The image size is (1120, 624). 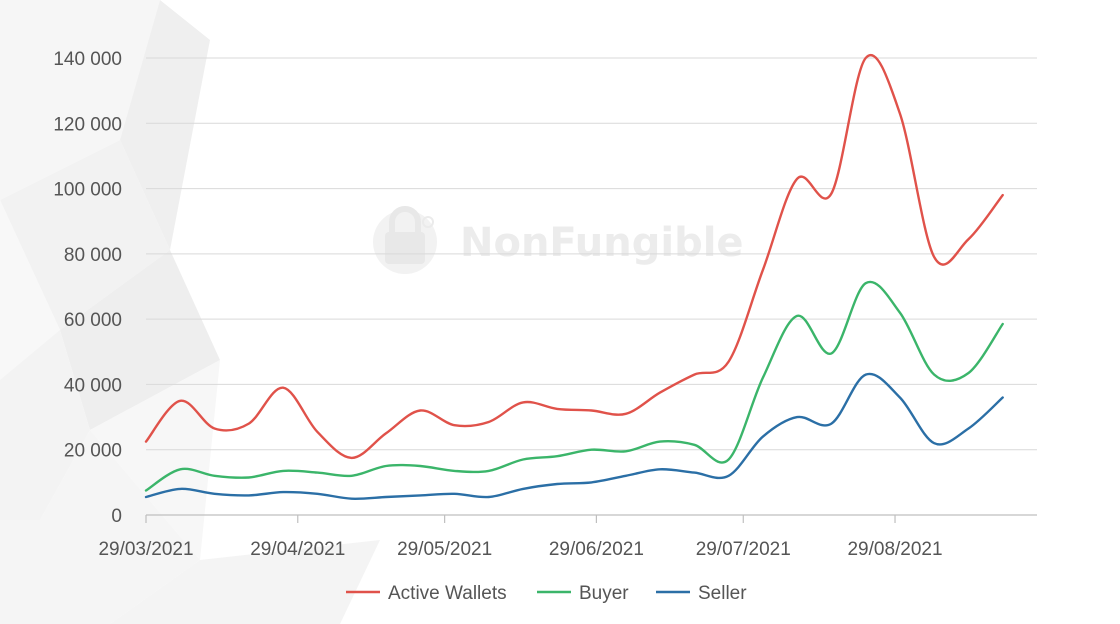 What do you see at coordinates (93, 385) in the screenshot?
I see `y-tick-label: 40 000` at bounding box center [93, 385].